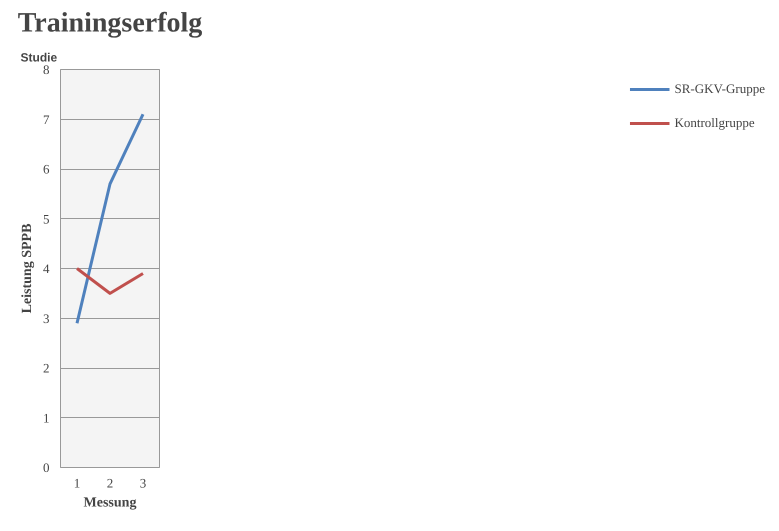 The width and height of the screenshot is (779, 531). What do you see at coordinates (46, 119) in the screenshot?
I see `y-tick-label: 7` at bounding box center [46, 119].